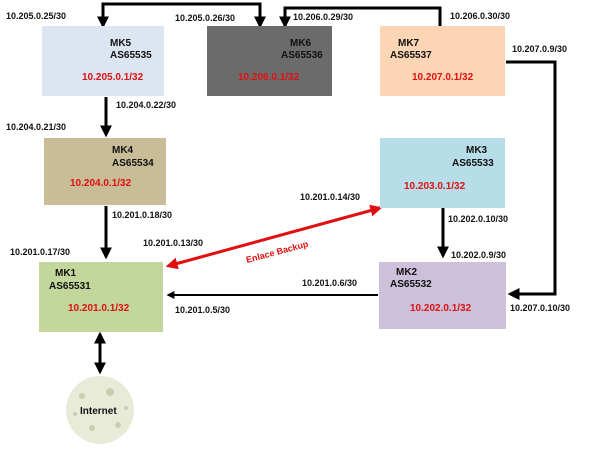 Image resolution: width=595 pixels, height=452 pixels. I want to click on router-mk6-name: MK6, so click(301, 43).